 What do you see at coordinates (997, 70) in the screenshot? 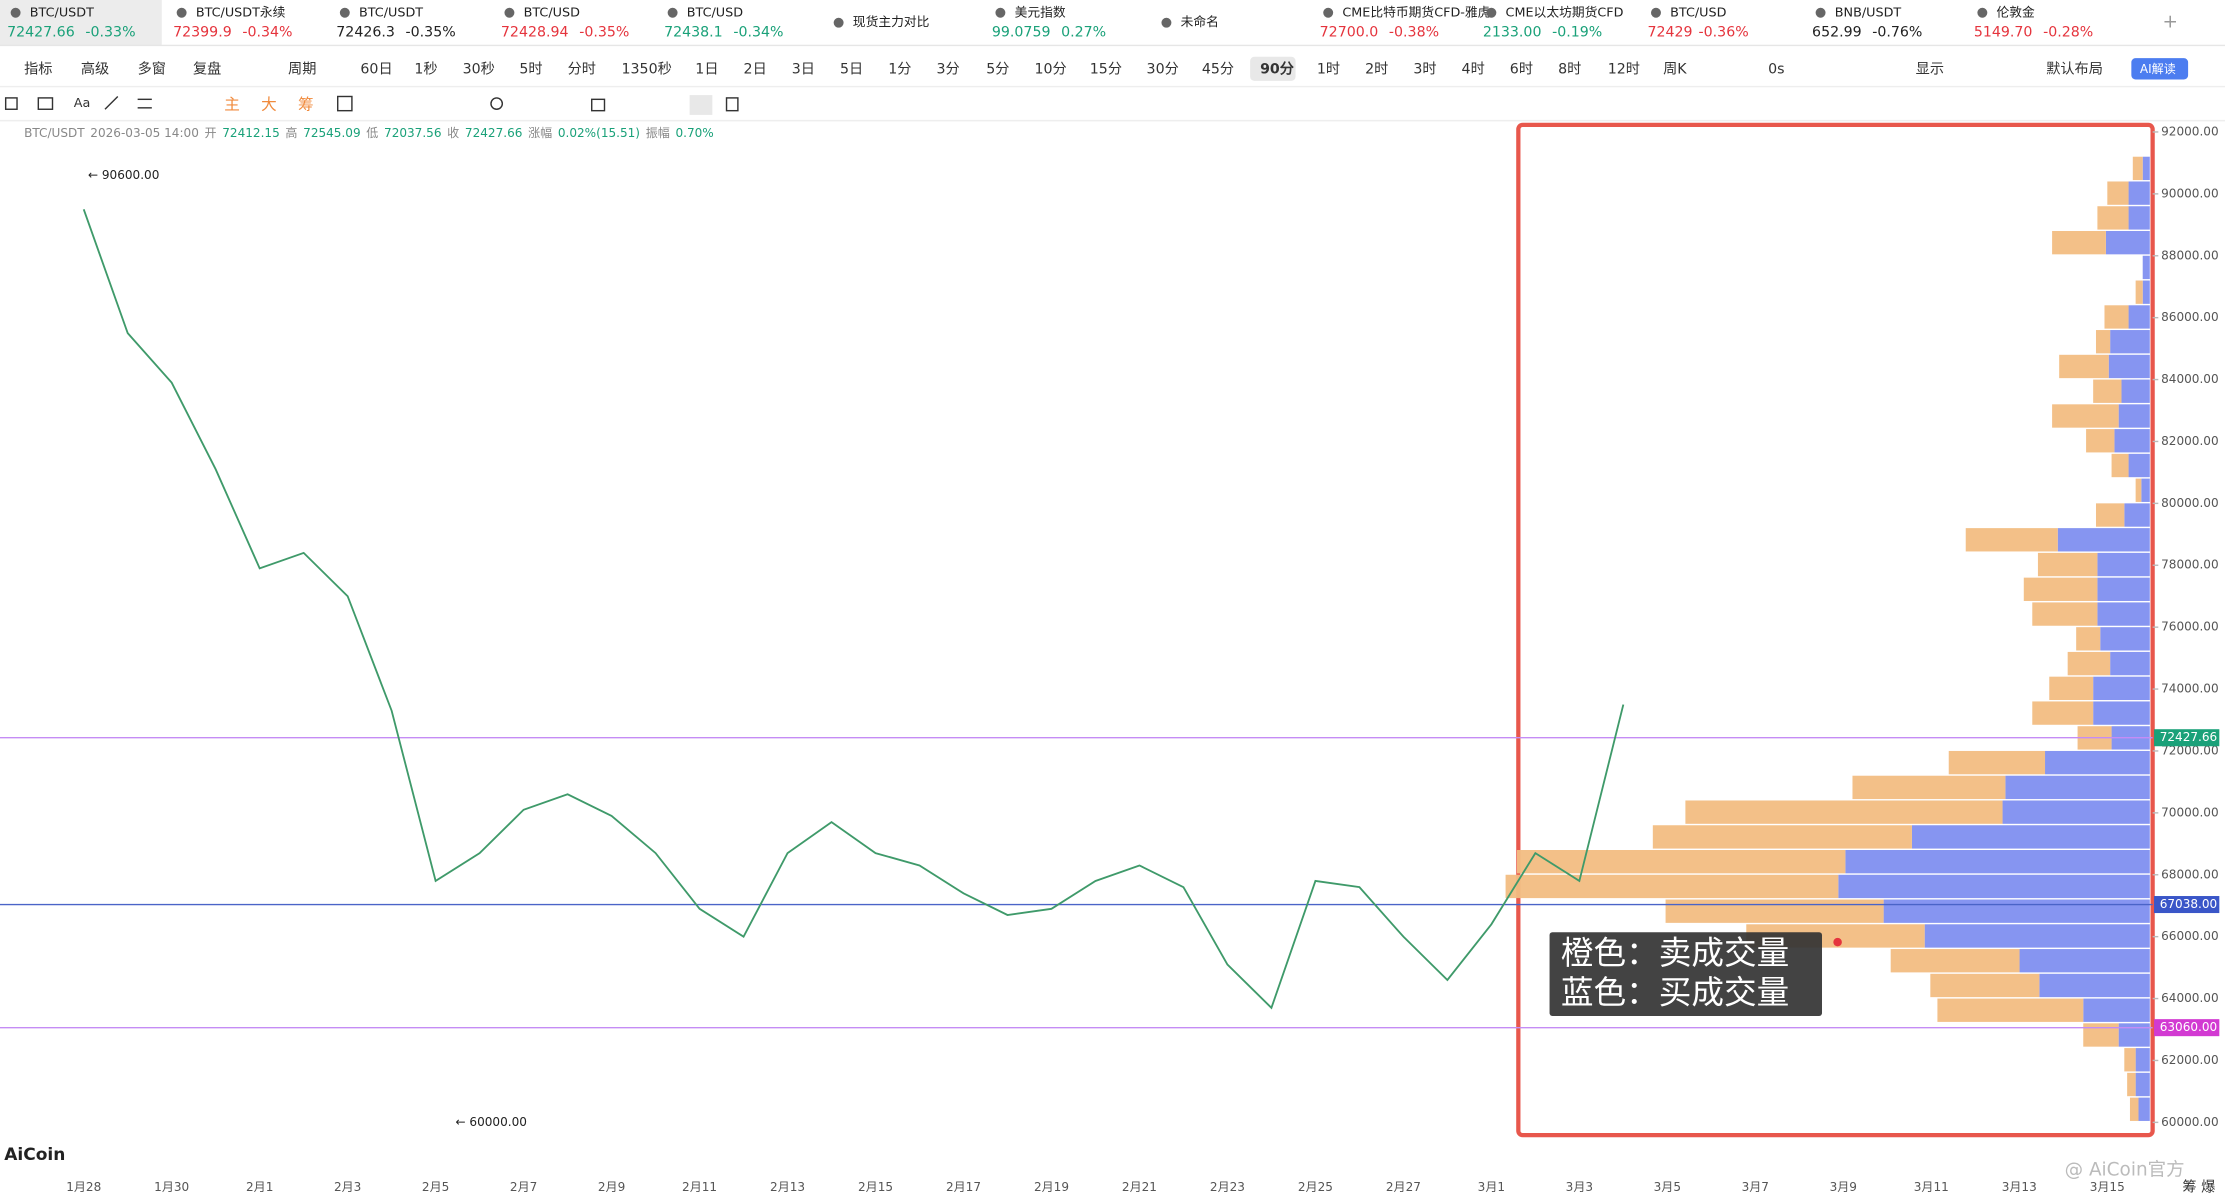
I see `toolbar-item: 5分` at bounding box center [997, 70].